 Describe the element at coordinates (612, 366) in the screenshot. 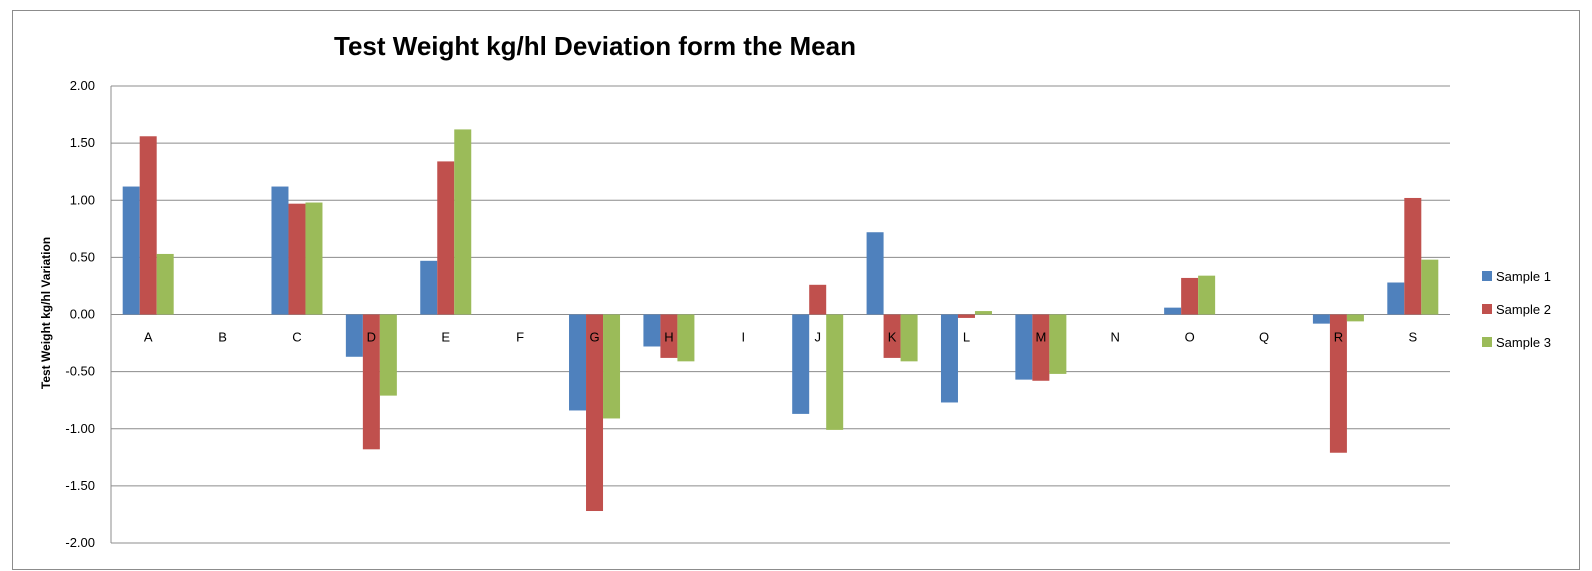

I see `bar-sample-3-g` at that location.